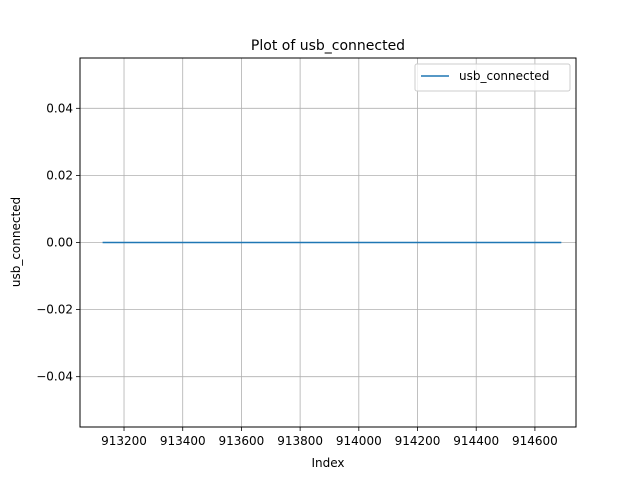 The image size is (640, 480). I want to click on x-tick-label: 914200, so click(418, 441).